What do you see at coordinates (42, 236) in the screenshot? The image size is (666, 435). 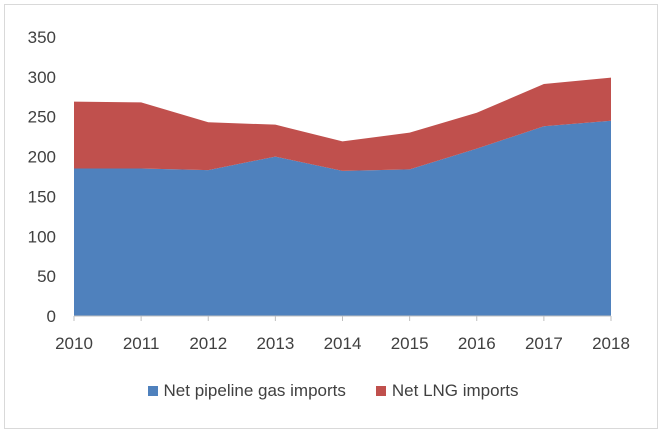 I see `y-tick-label: 100` at bounding box center [42, 236].